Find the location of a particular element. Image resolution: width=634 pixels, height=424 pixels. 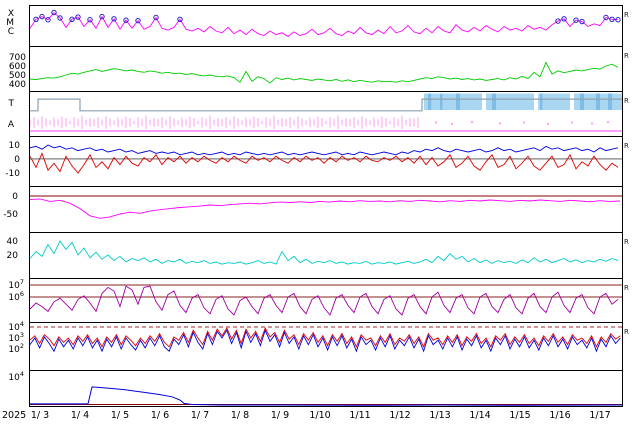

x-tick-label: 1/ 4 is located at coordinates (80, 415).